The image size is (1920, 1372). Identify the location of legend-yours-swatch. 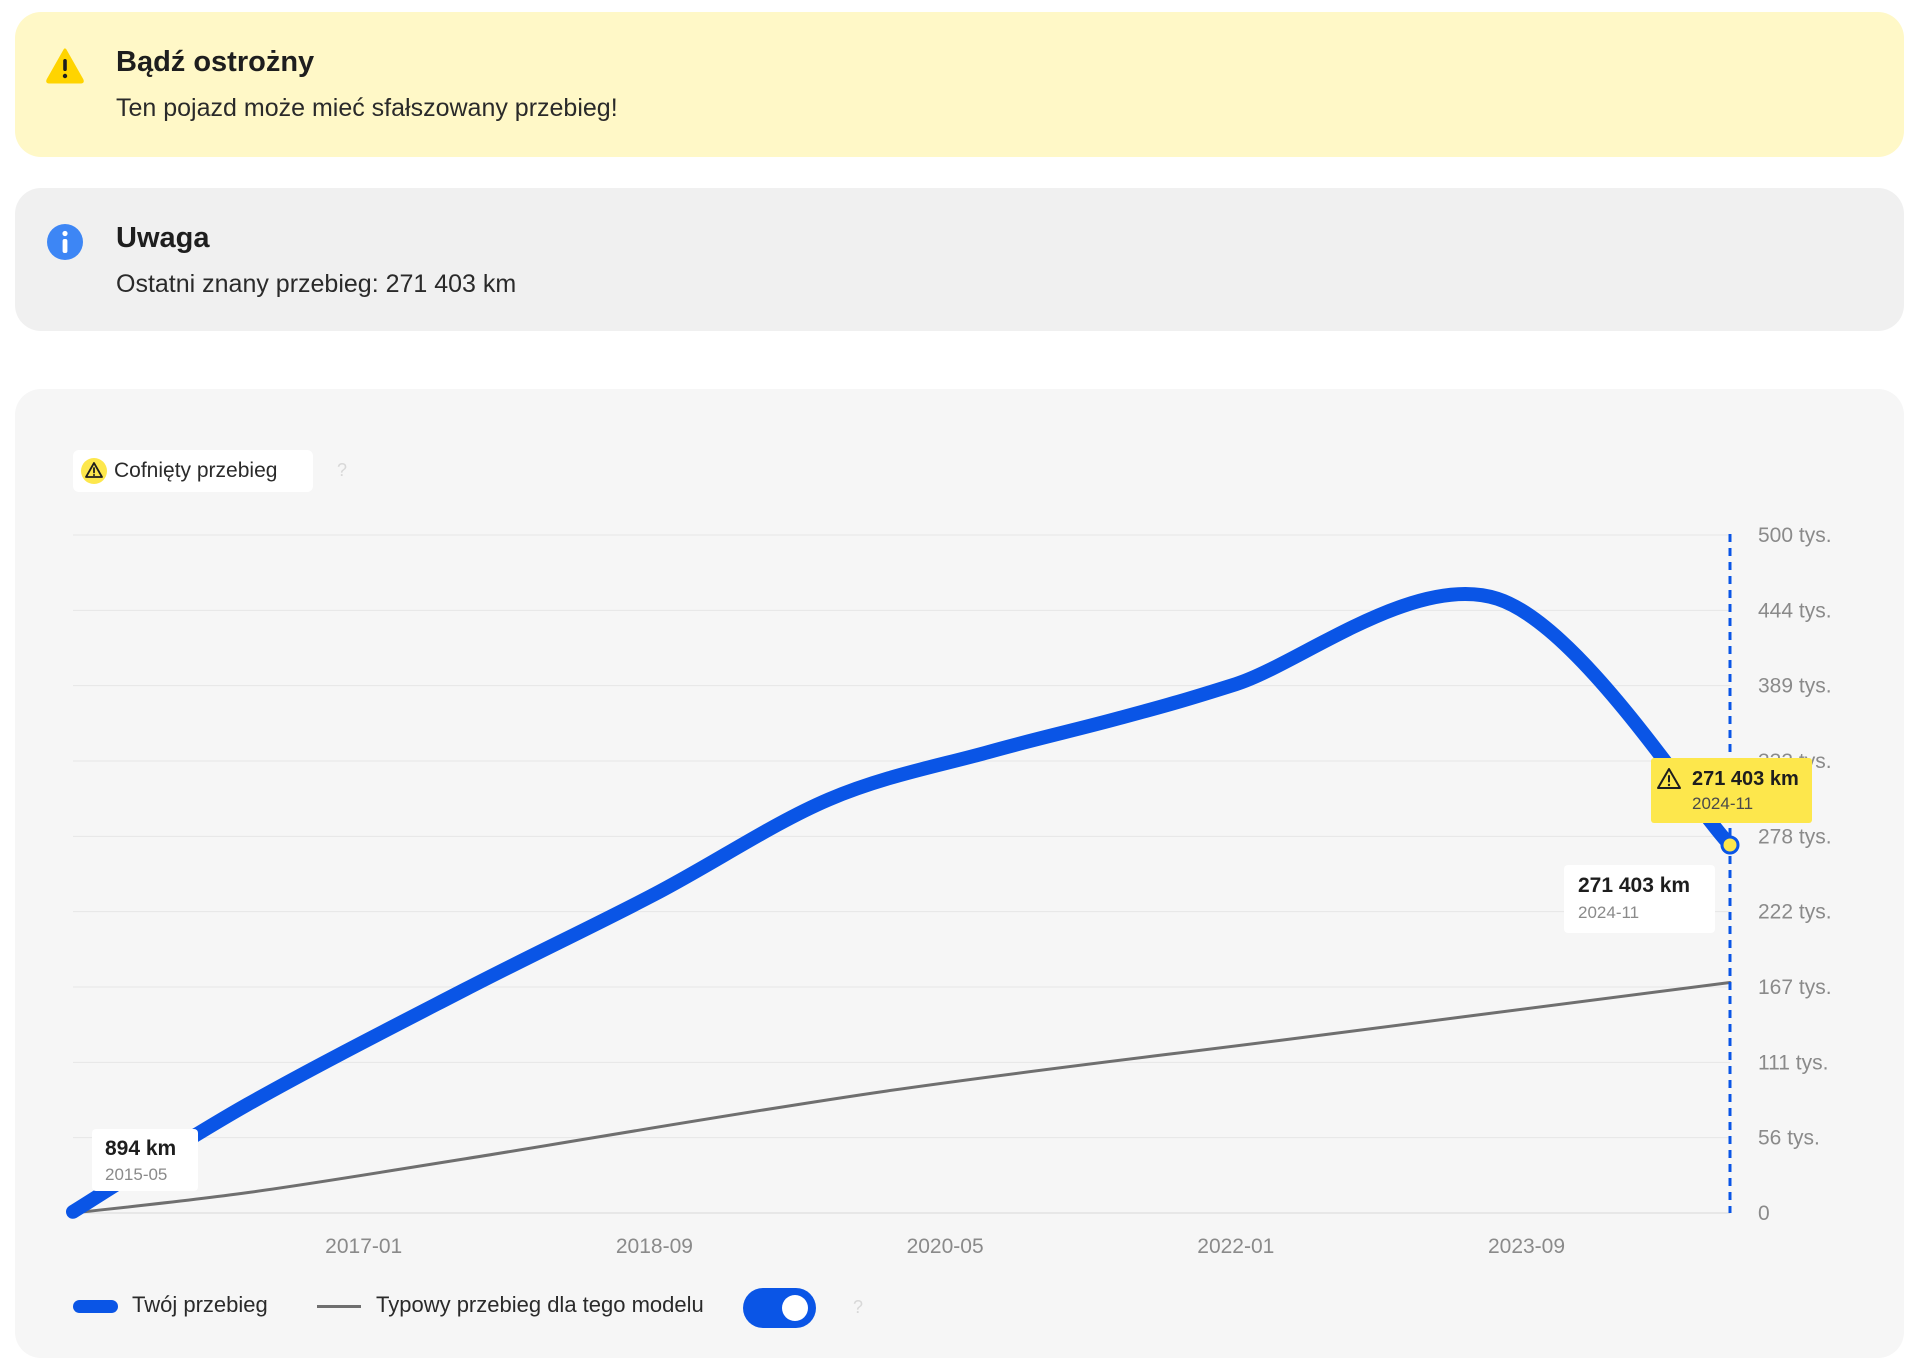
(95, 1306).